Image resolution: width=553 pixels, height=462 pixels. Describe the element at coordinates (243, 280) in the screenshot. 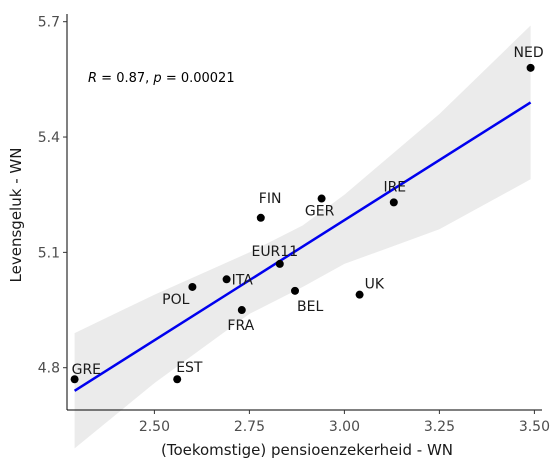

I see `point-label: ITA` at that location.